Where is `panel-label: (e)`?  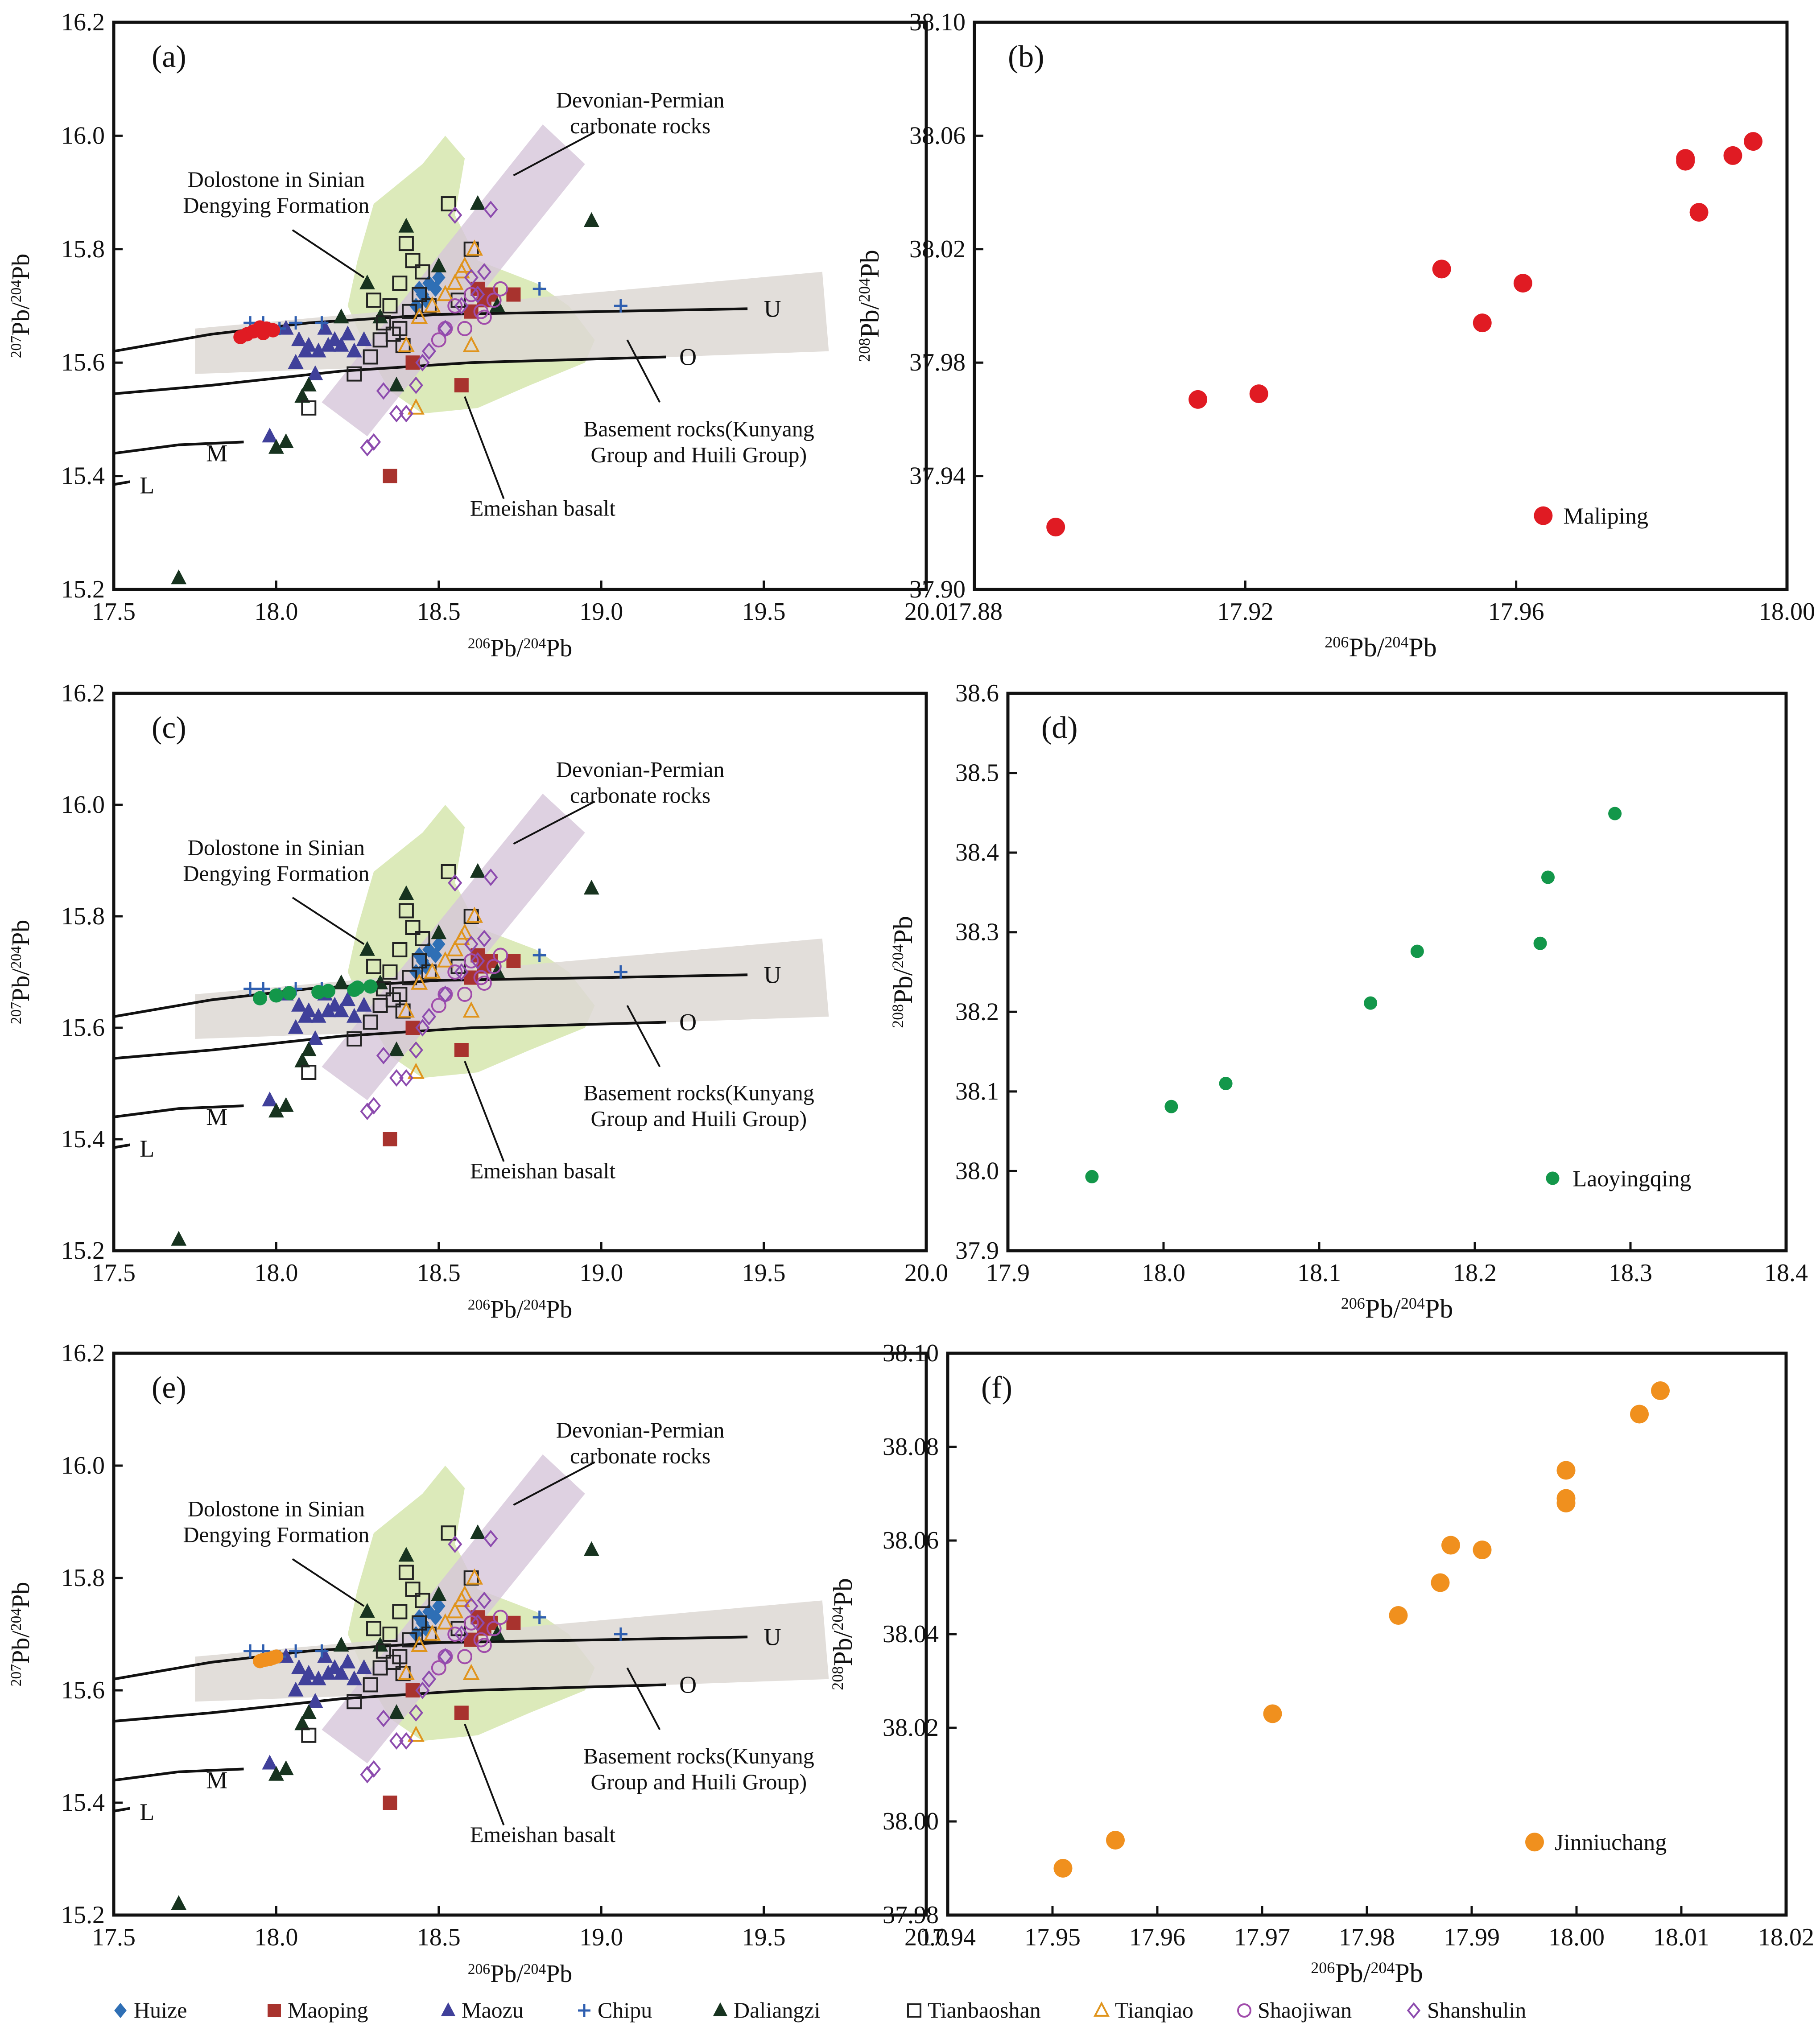
panel-label: (e) is located at coordinates (169, 1388).